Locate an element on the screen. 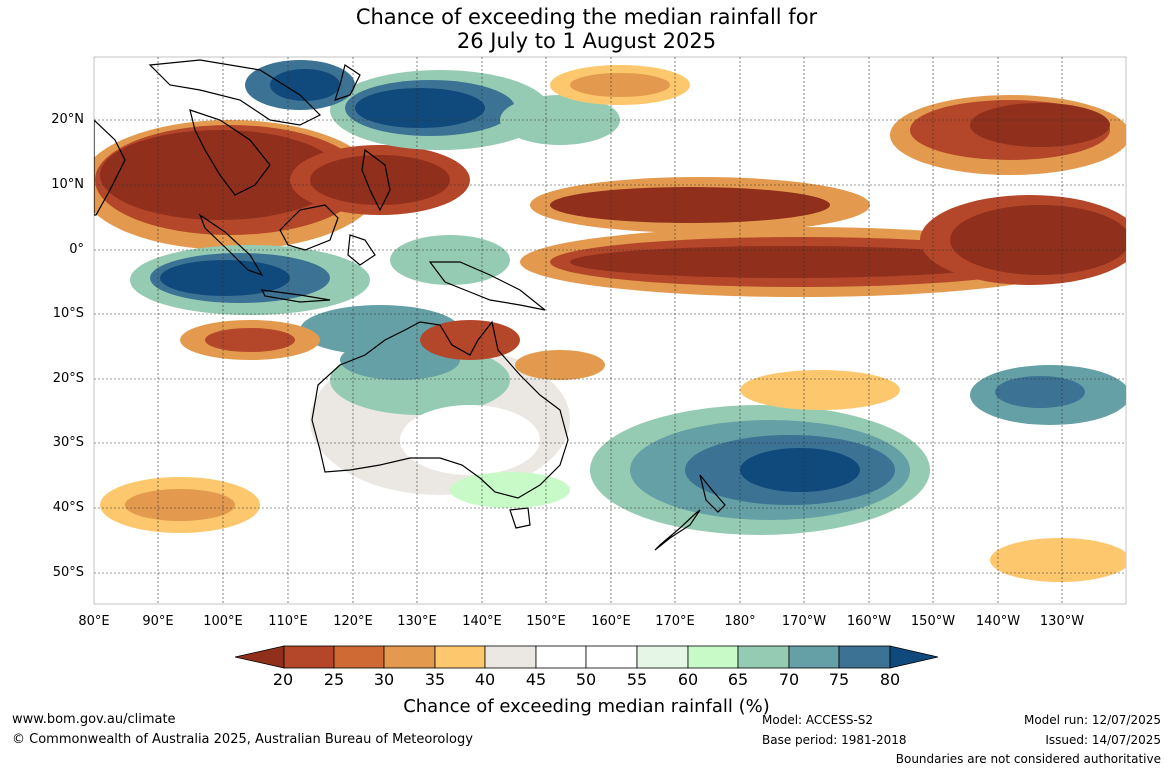 Image resolution: width=1173 pixels, height=770 pixels. lon-label-80e: 80°E is located at coordinates (94, 621).